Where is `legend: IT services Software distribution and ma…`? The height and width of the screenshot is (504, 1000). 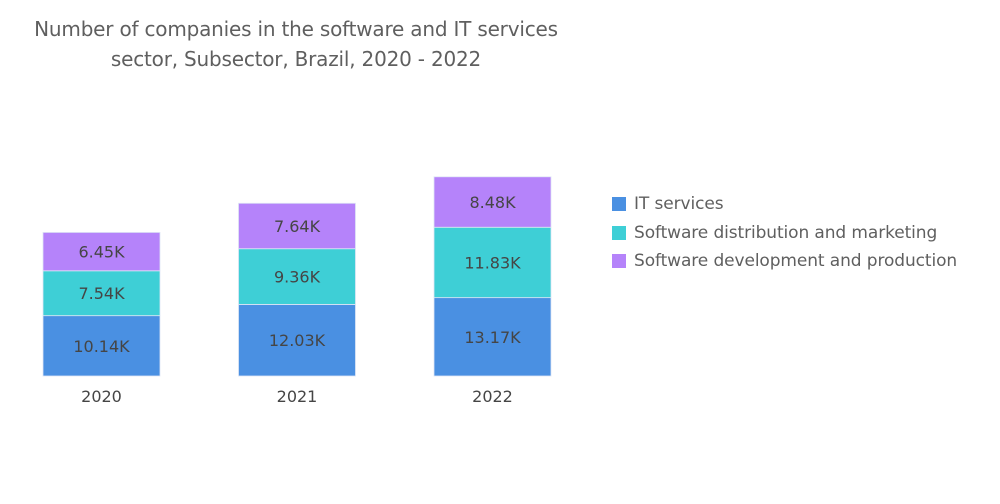
legend: IT services Software distribution and ma… is located at coordinates (784, 233).